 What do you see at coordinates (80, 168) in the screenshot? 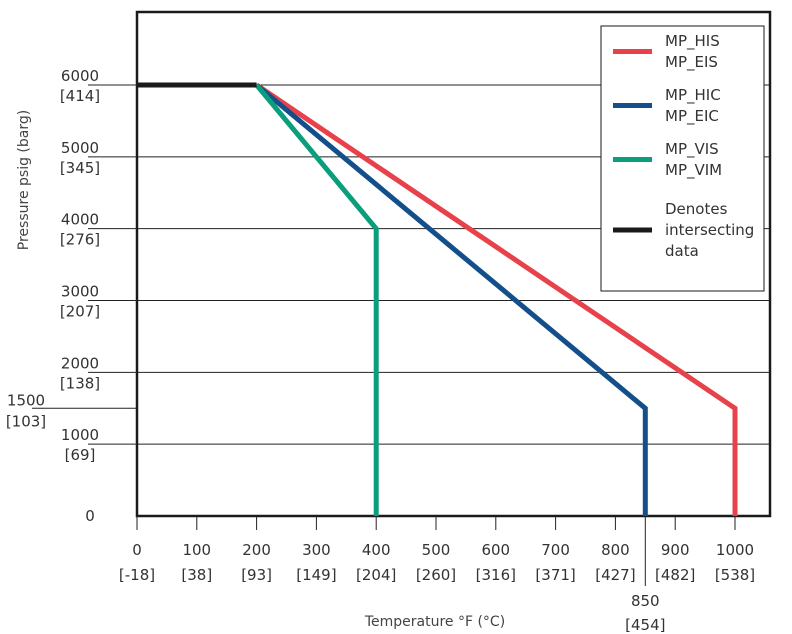
I see `y-tick-sublabel: [345]` at bounding box center [80, 168].